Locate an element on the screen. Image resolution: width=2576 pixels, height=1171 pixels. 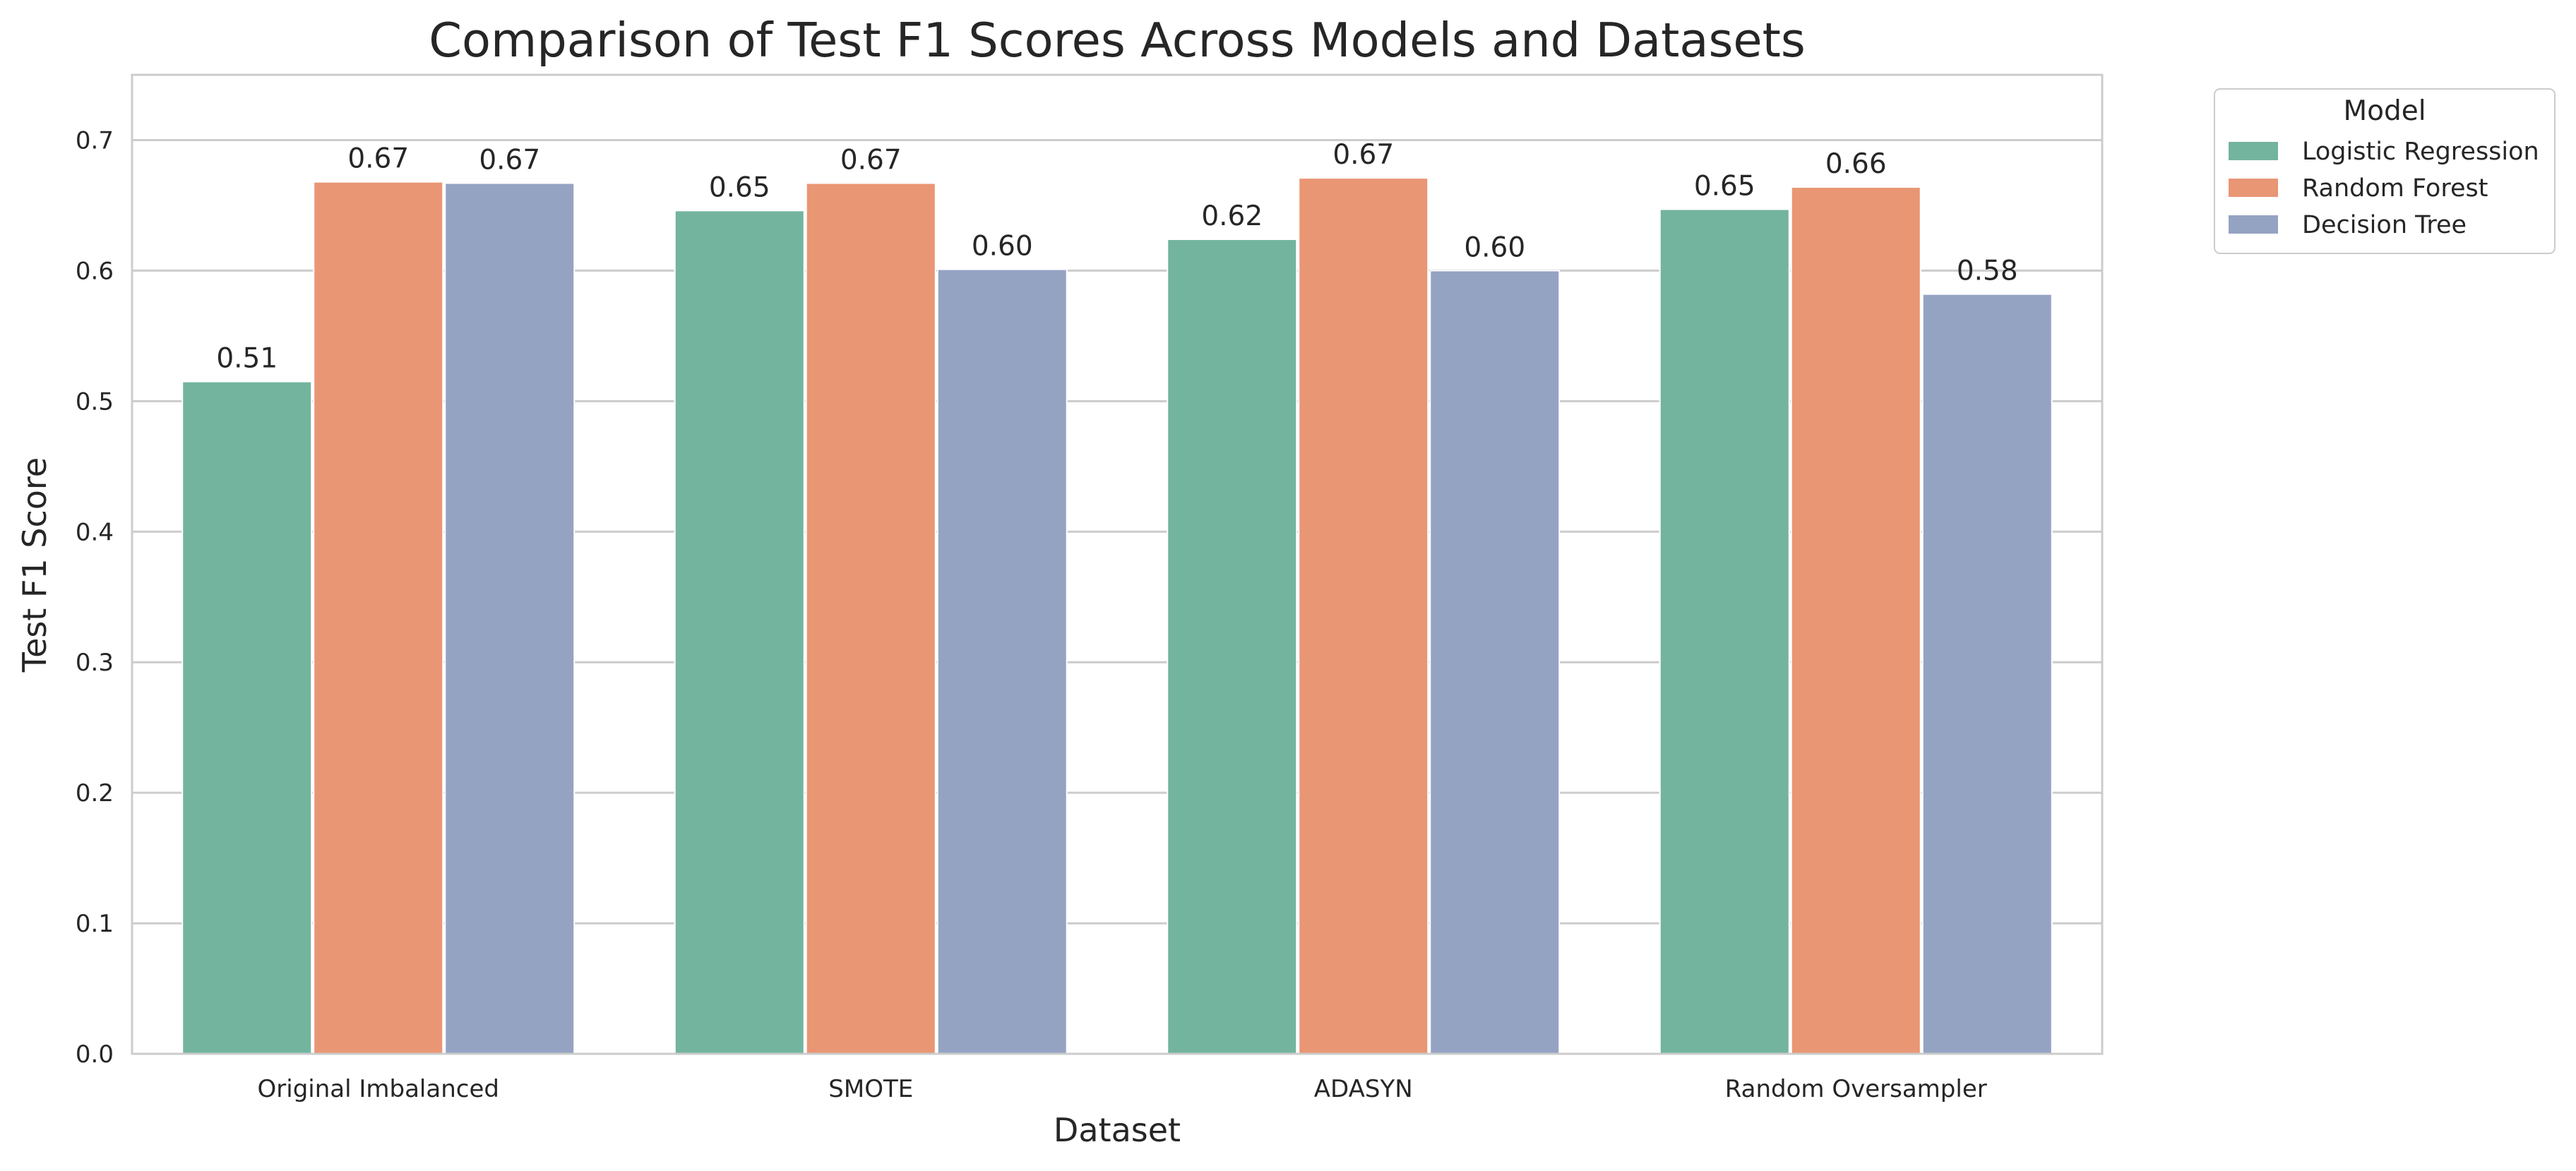
y-tick-label: 0.0 is located at coordinates (95, 1054).